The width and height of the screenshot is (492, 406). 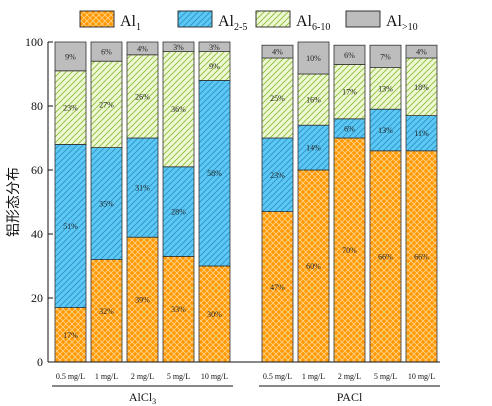 What do you see at coordinates (381, 21) in the screenshot?
I see `legend-item-al4: Al>10` at bounding box center [381, 21].